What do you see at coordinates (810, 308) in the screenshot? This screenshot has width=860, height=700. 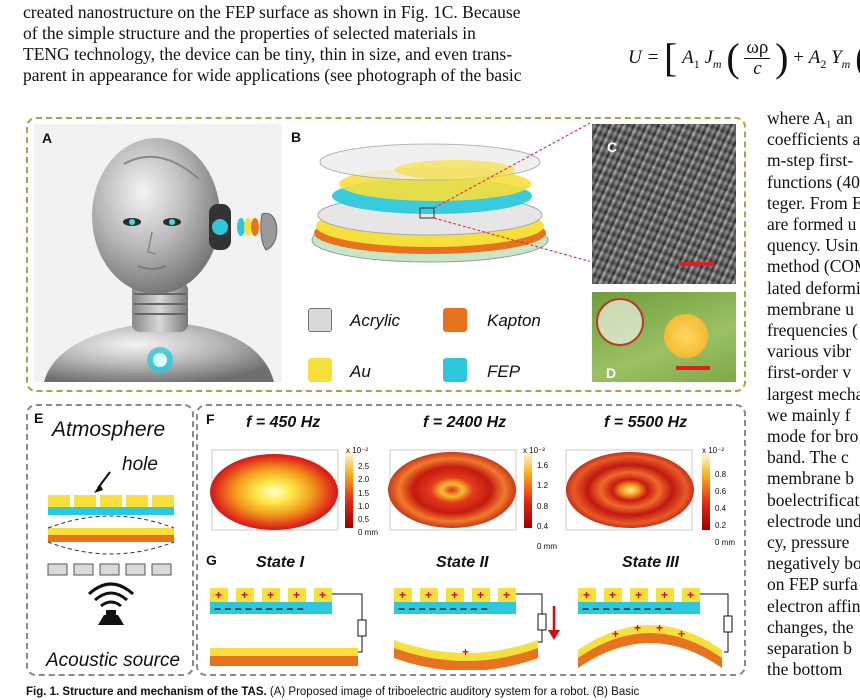 I see `right-line: membrane u` at bounding box center [810, 308].